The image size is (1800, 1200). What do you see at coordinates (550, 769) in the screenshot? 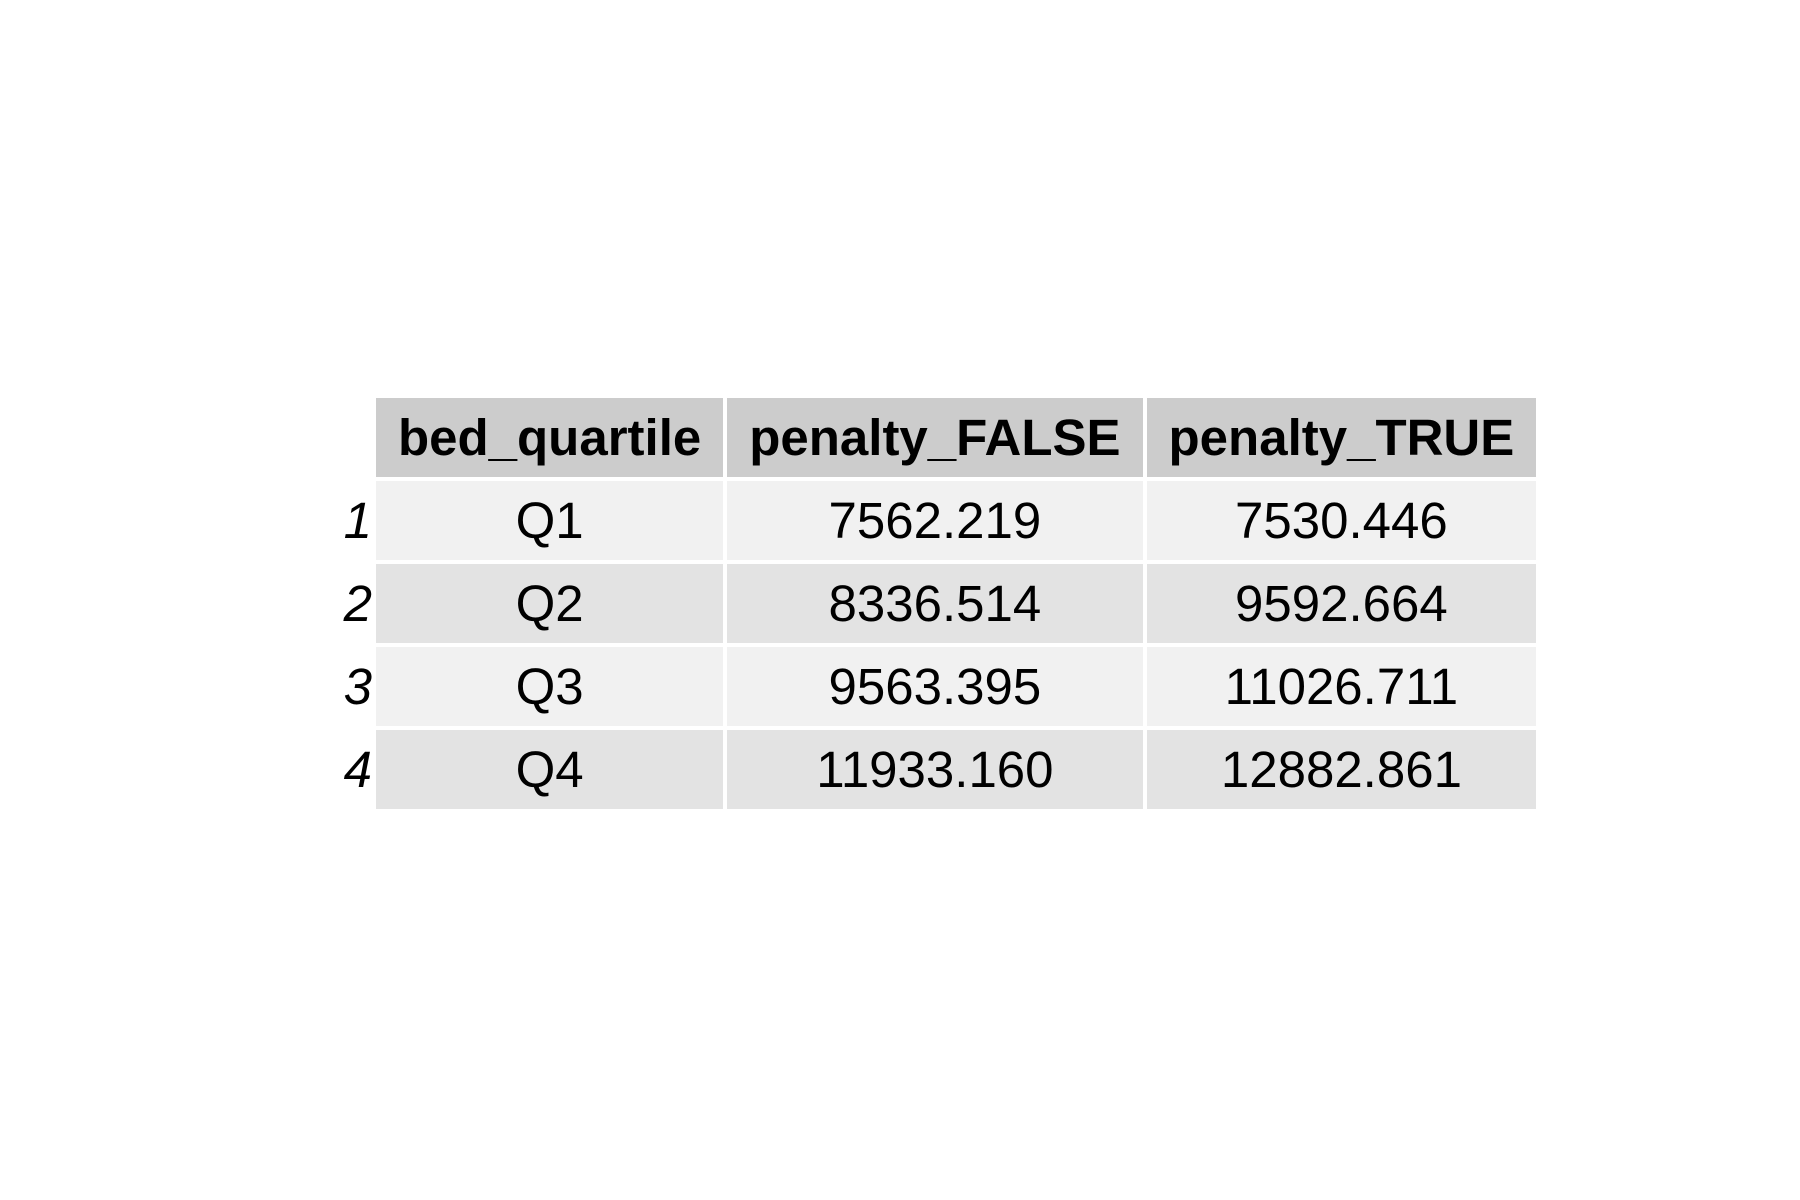
I see `table-cell-bed-quartile: Q4` at bounding box center [550, 769].